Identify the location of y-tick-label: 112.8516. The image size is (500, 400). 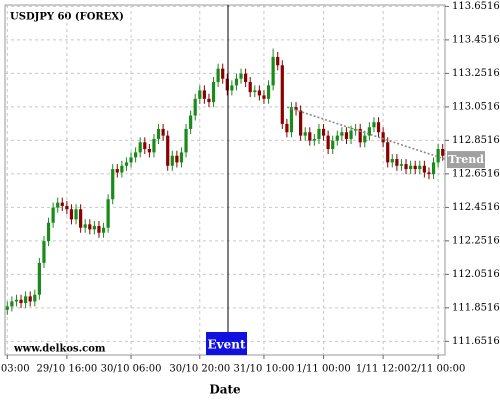
(476, 140).